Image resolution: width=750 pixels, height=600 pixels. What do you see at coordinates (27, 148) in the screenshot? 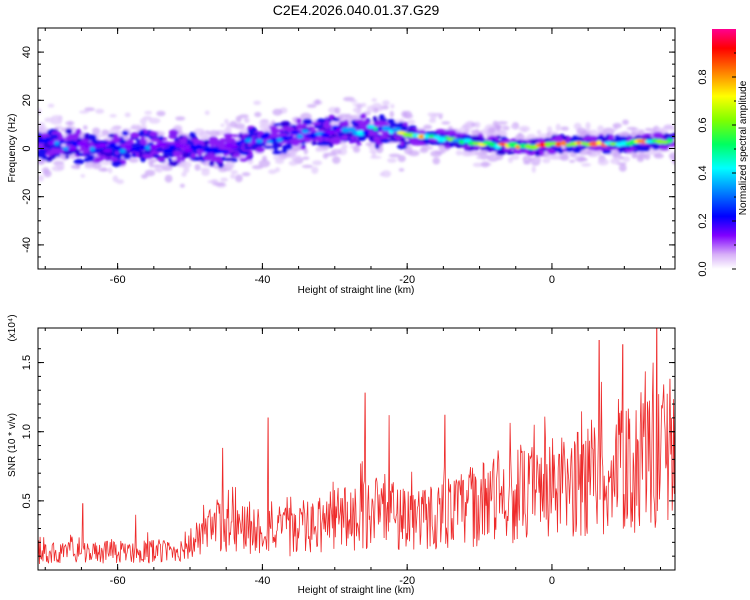
I see `y-tick-label: 0` at bounding box center [27, 148].